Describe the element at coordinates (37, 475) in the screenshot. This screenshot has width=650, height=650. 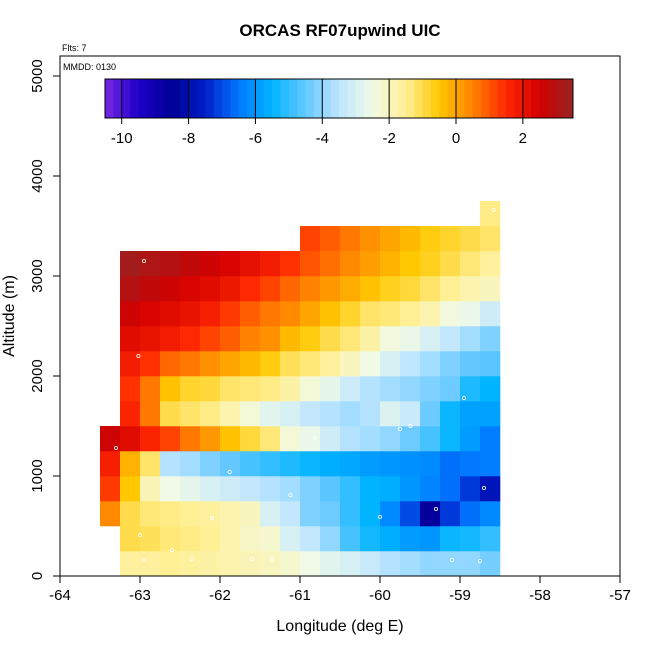
I see `y-tick-label: 1000` at that location.